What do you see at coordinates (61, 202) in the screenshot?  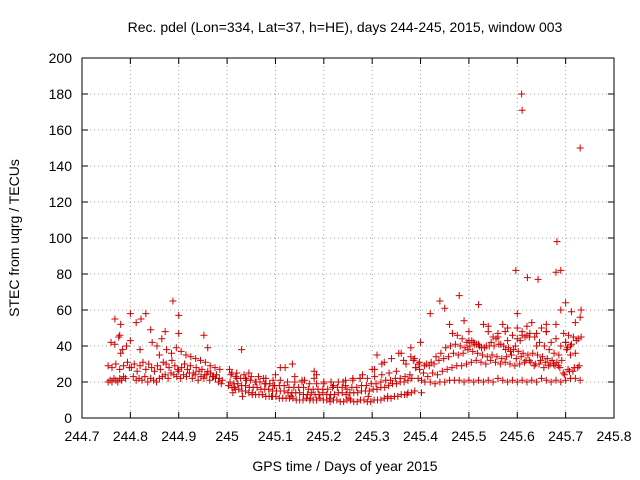 I see `y-tick-label: 120` at bounding box center [61, 202].